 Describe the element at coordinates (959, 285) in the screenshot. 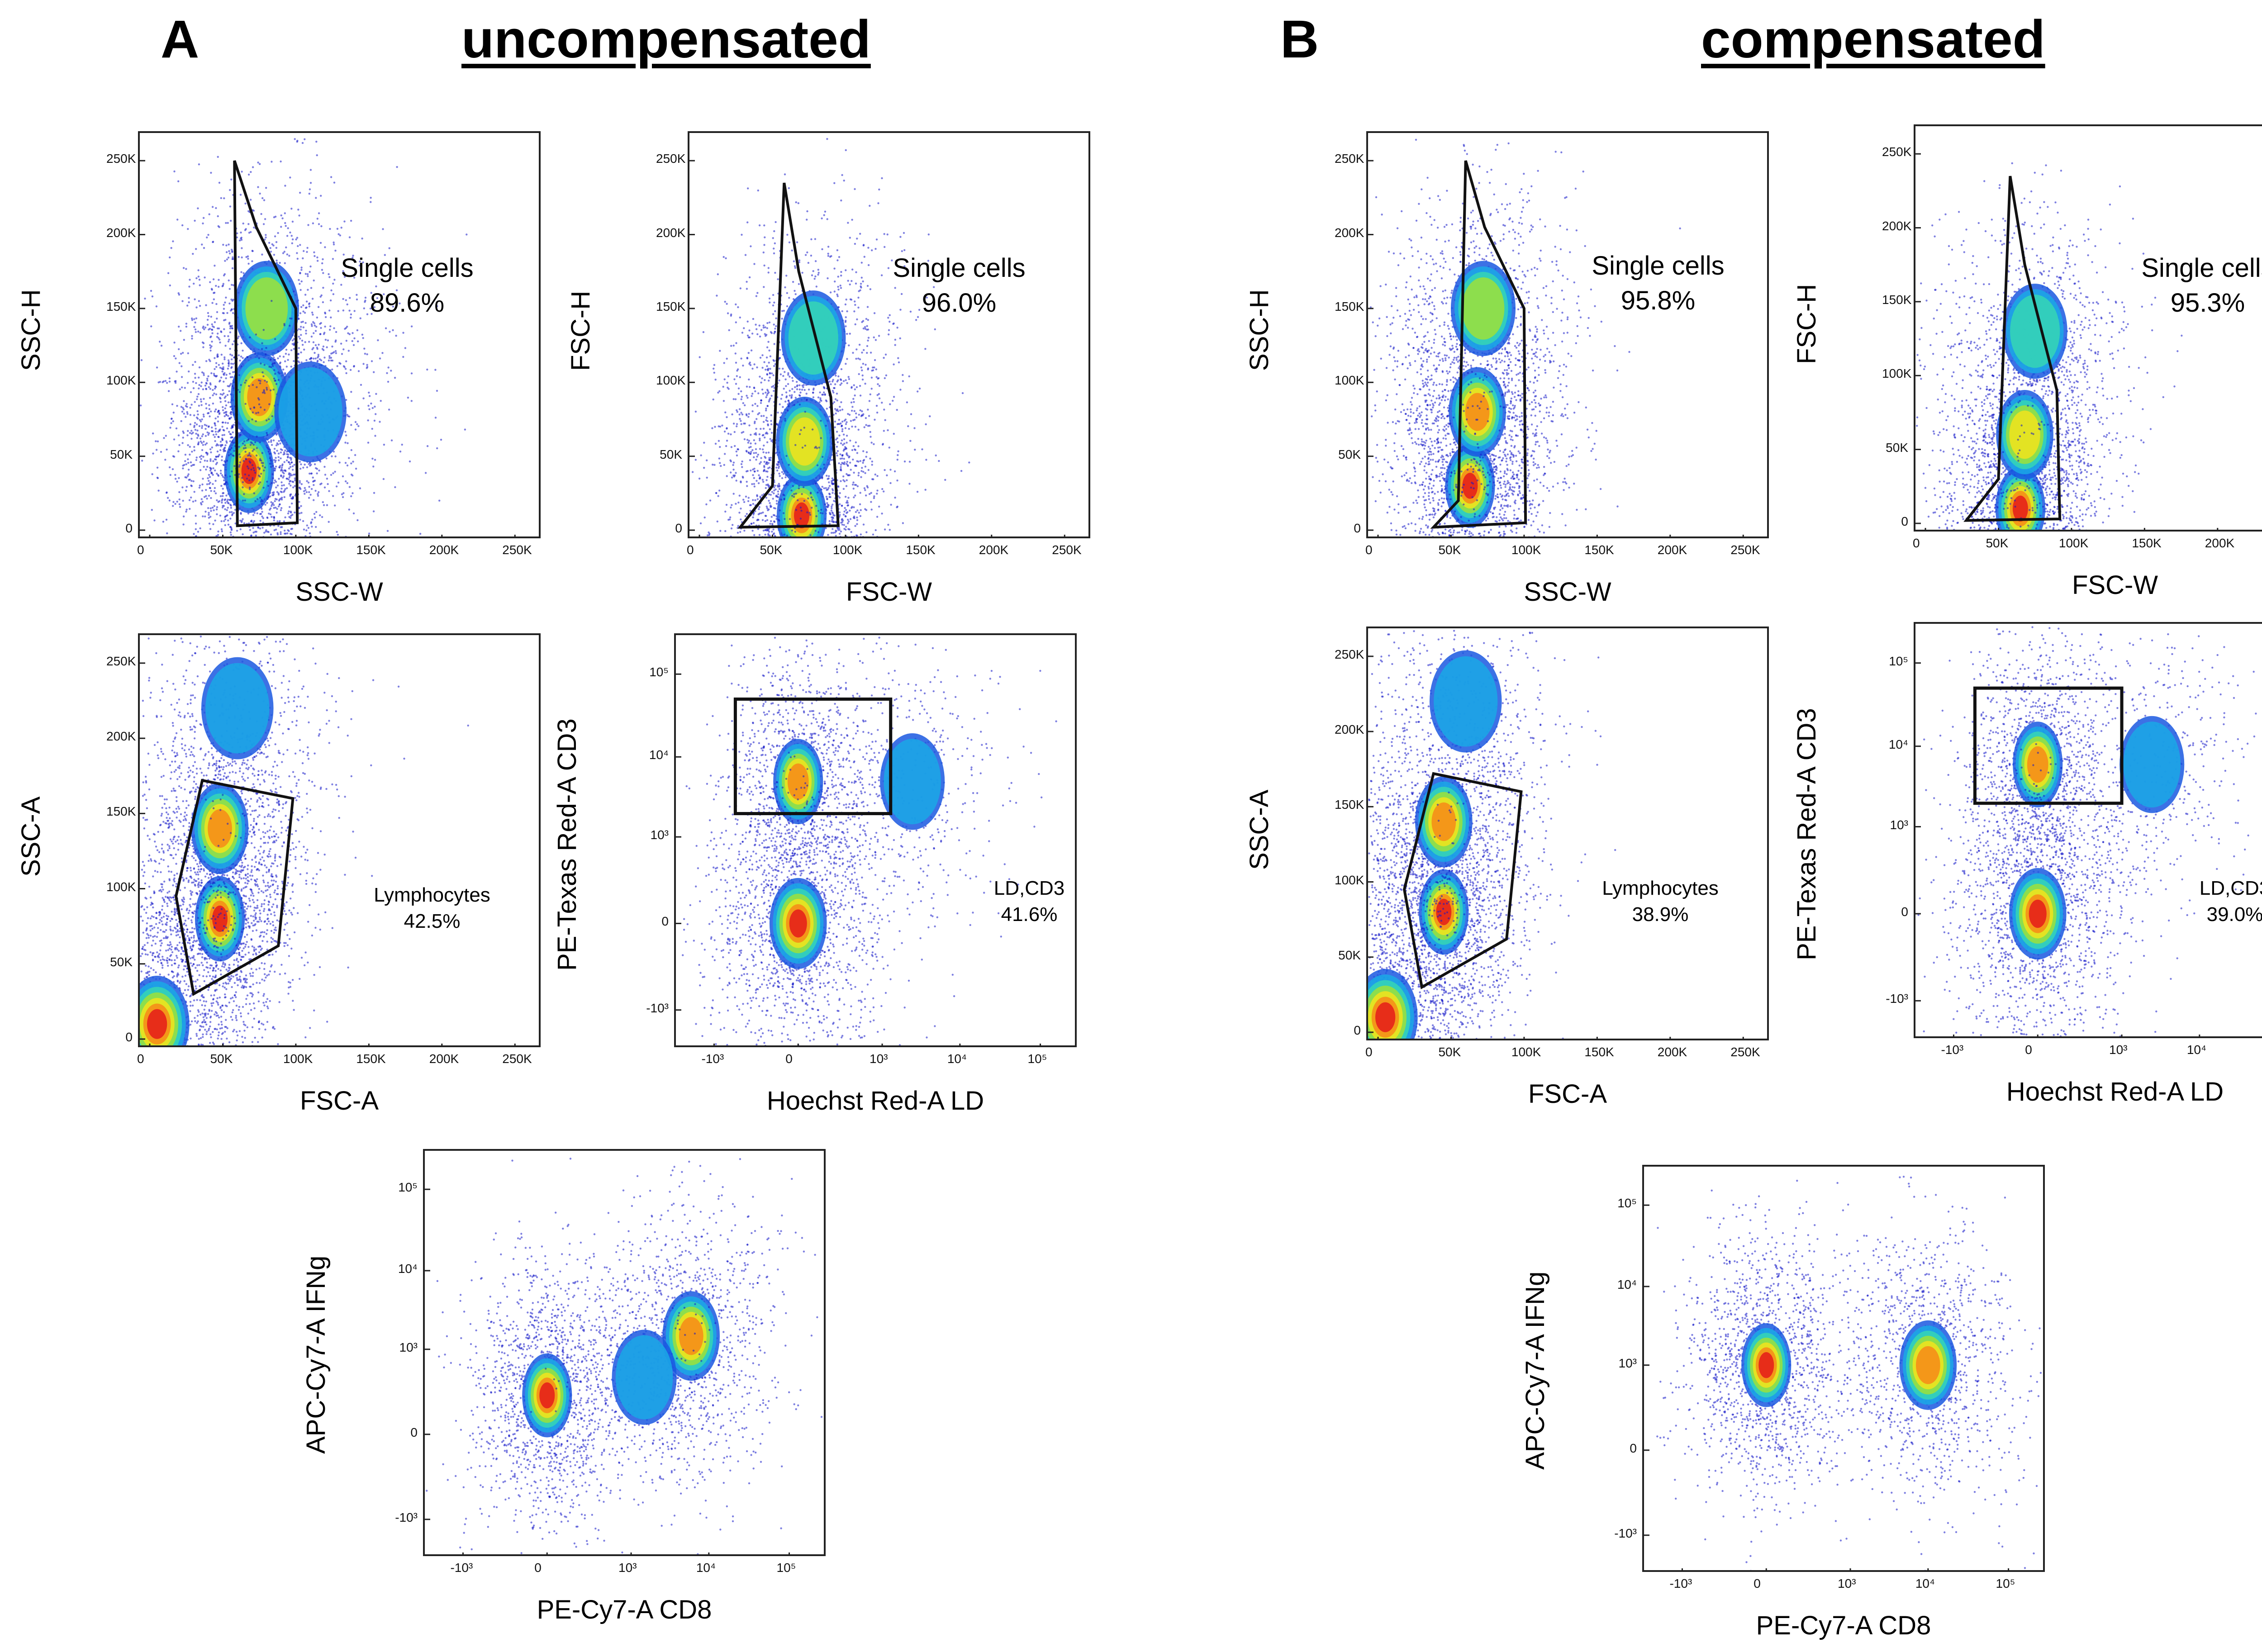

I see `gate-label: Single cells 96.0%` at that location.